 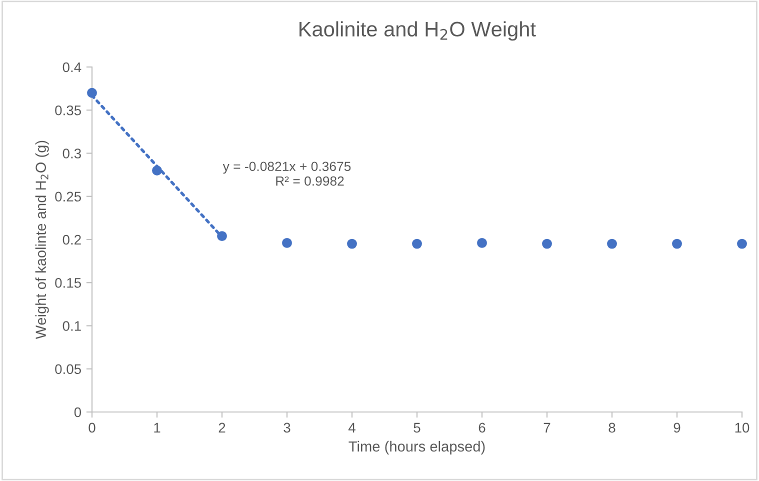 What do you see at coordinates (78, 412) in the screenshot?
I see `y-tick-label: 0` at bounding box center [78, 412].